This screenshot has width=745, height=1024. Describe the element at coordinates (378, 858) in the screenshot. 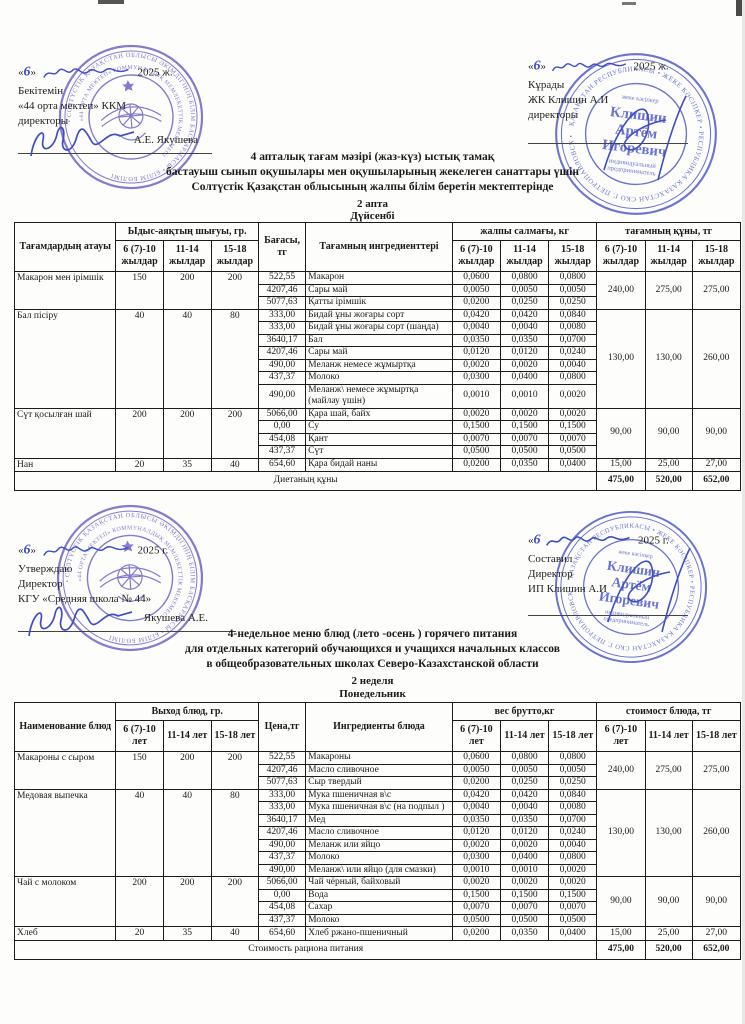

I see `table-row: 437,37 Молоко 0,0300 0,0400 0,0800` at that location.